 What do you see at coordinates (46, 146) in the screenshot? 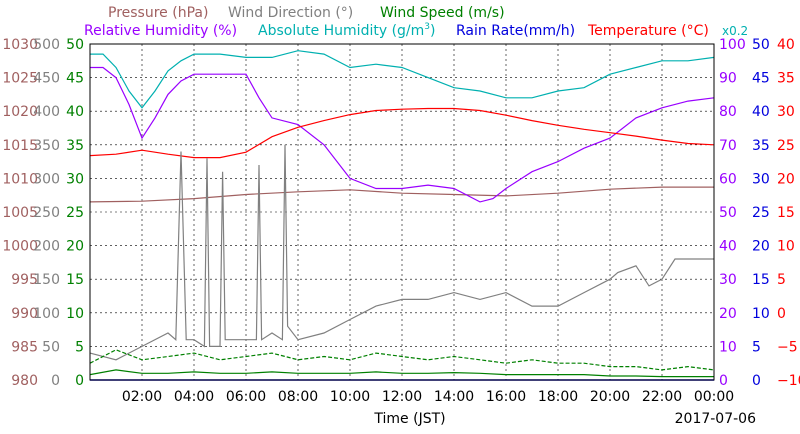
I see `y-tick-label-wind-direction: 350` at bounding box center [46, 146].